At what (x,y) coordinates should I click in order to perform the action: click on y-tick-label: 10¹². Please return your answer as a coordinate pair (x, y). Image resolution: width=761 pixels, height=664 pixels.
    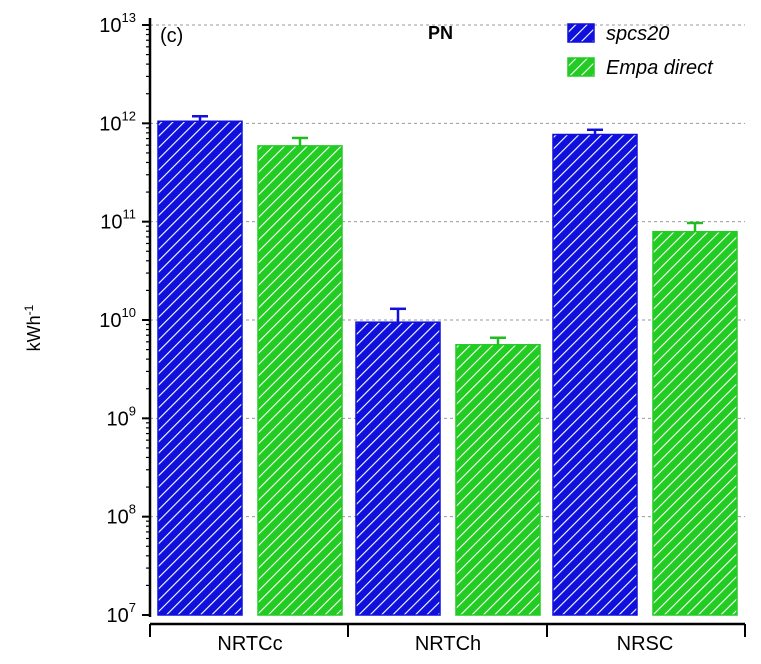
    Looking at the image, I should click on (117, 121).